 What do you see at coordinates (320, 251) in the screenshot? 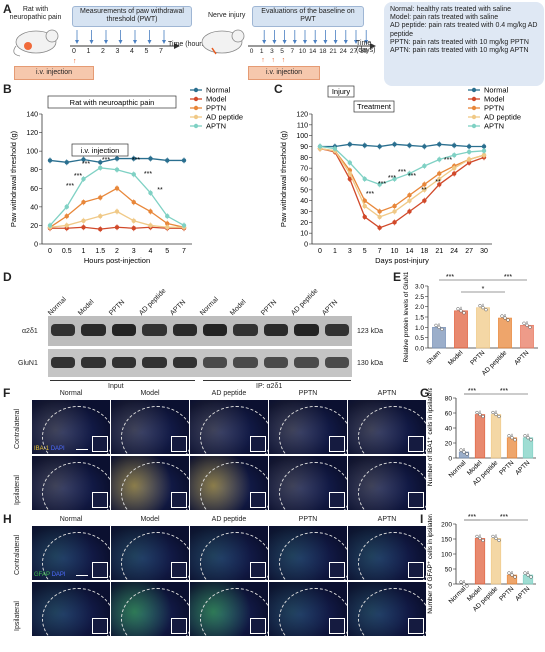
I see `x-tick-label: 0` at bounding box center [320, 251].